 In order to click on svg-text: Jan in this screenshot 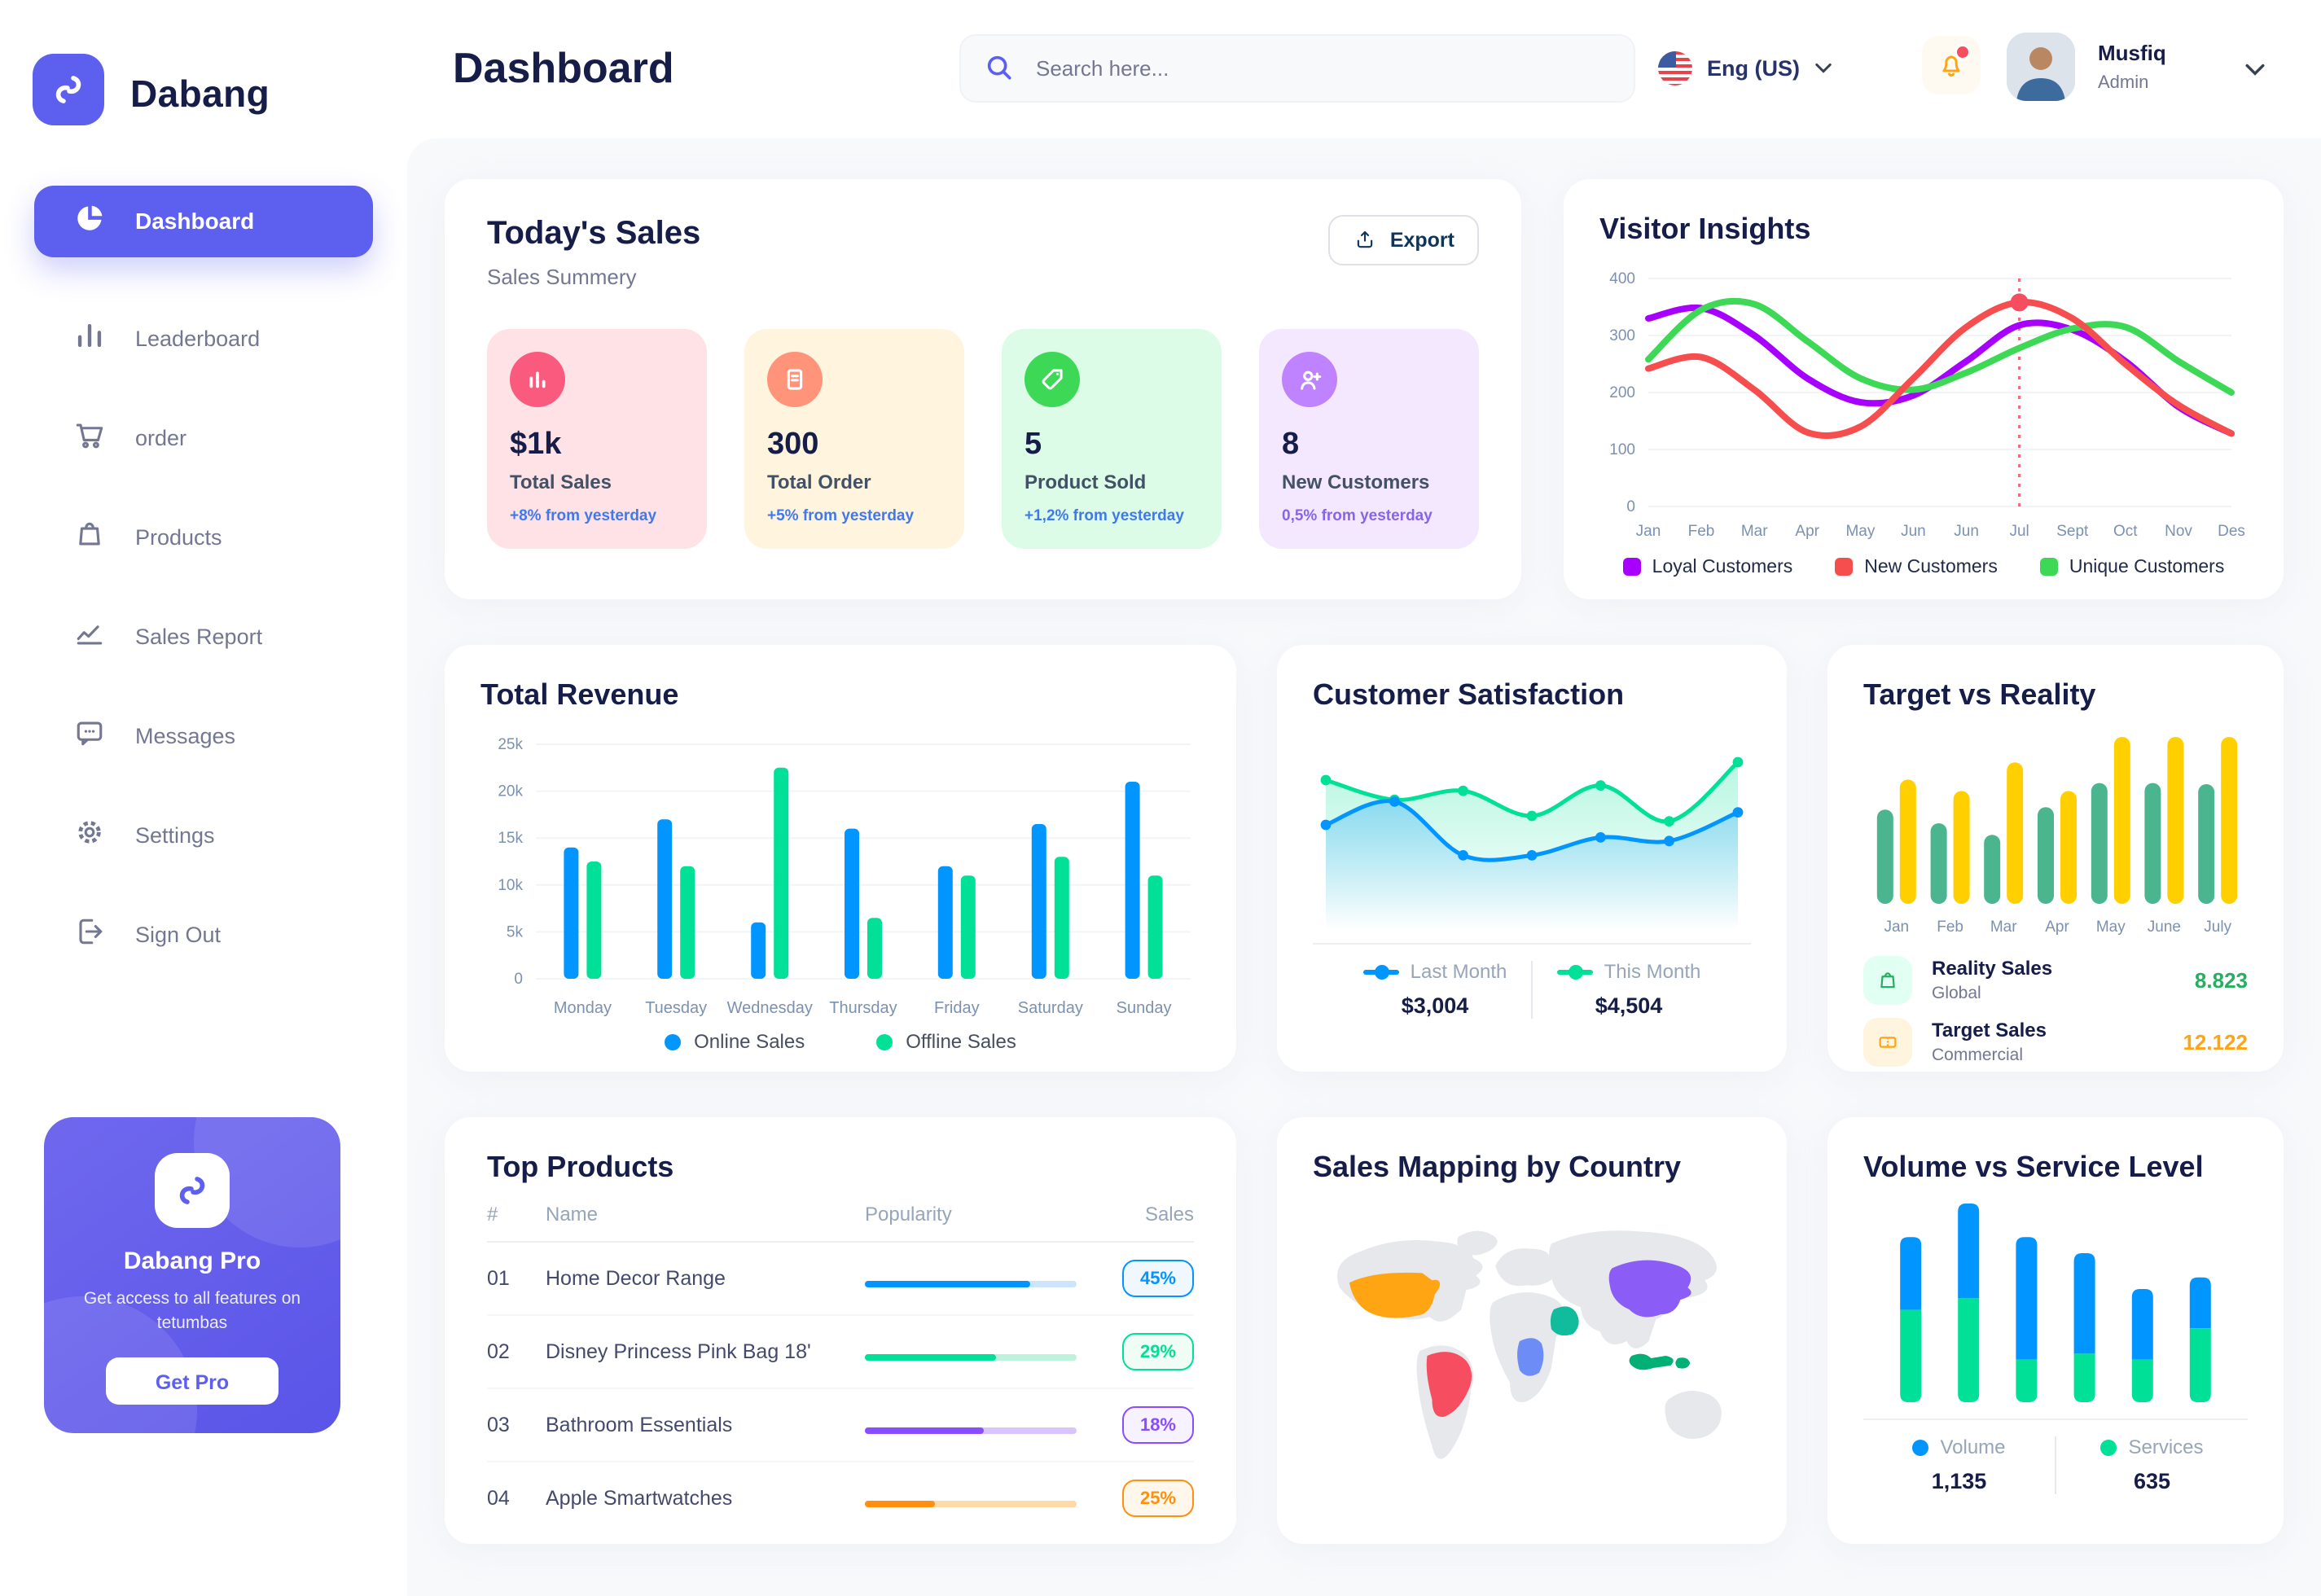, I will do `click(1896, 927)`.